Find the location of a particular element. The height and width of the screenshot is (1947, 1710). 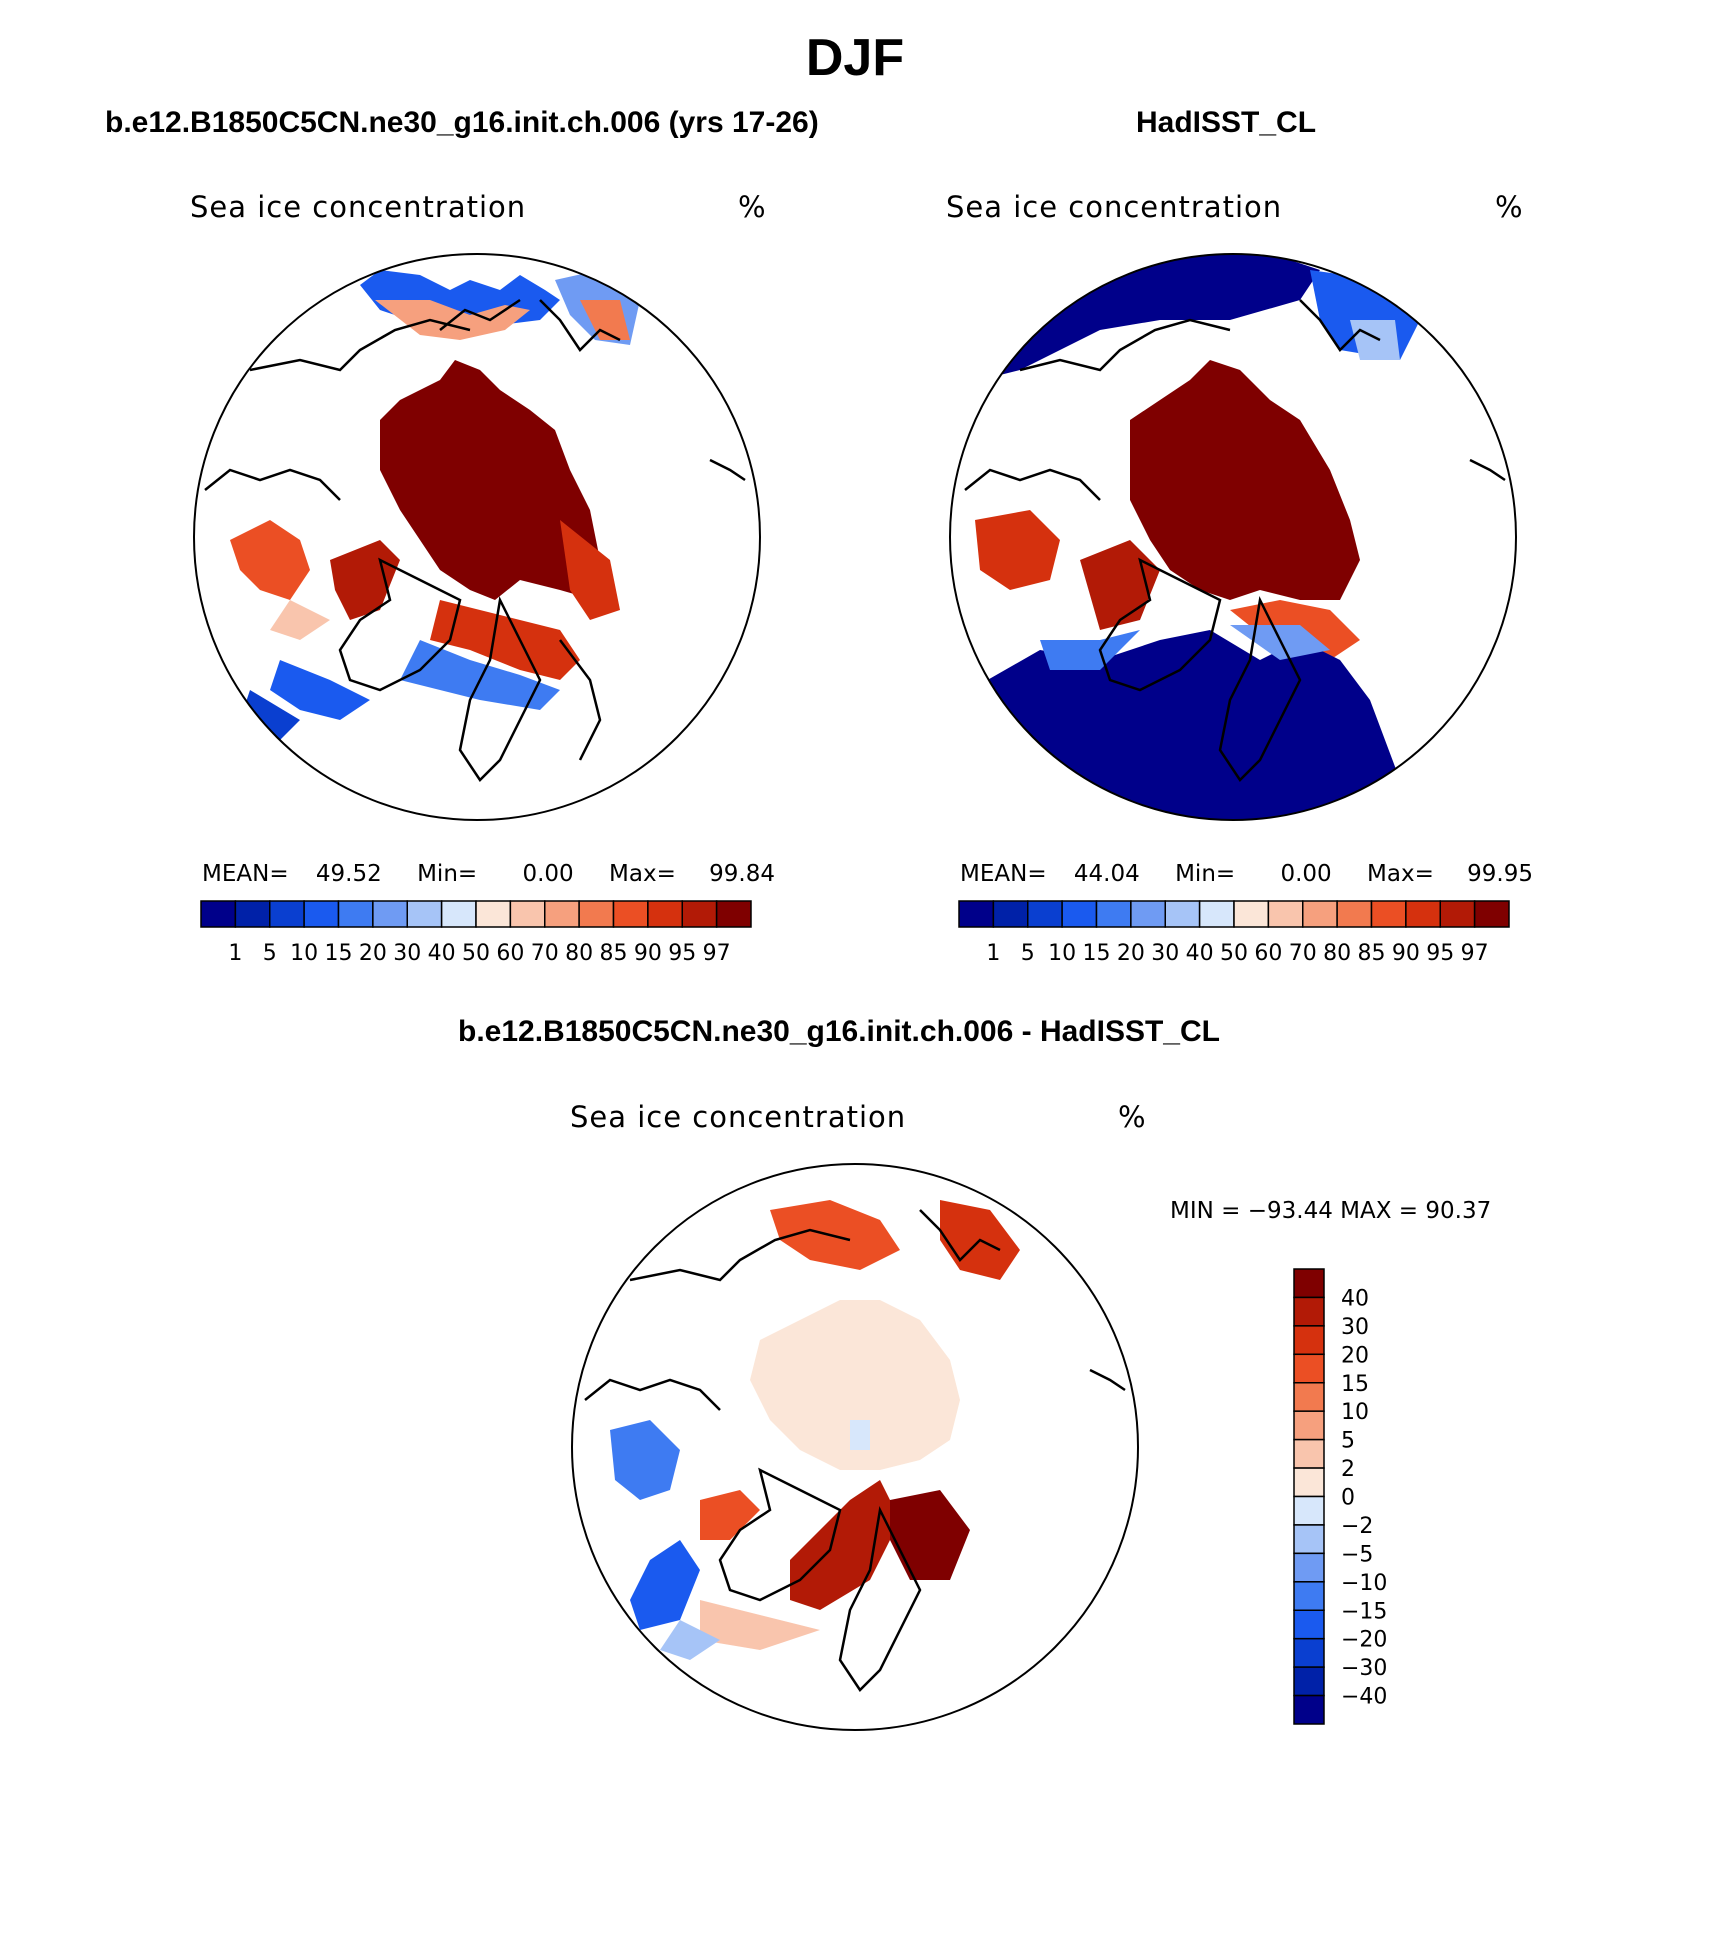

model-colorbar: 1 5 10 15 20 30 40 50 60 70 80 85 90 95 97 is located at coordinates (476, 933).